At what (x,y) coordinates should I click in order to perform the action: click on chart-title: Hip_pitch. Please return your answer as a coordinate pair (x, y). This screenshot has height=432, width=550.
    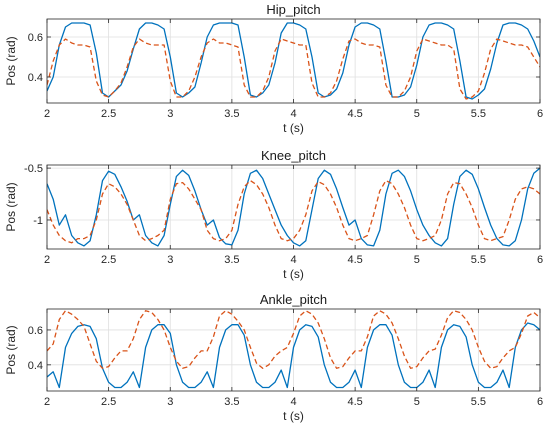
    Looking at the image, I should click on (293, 9).